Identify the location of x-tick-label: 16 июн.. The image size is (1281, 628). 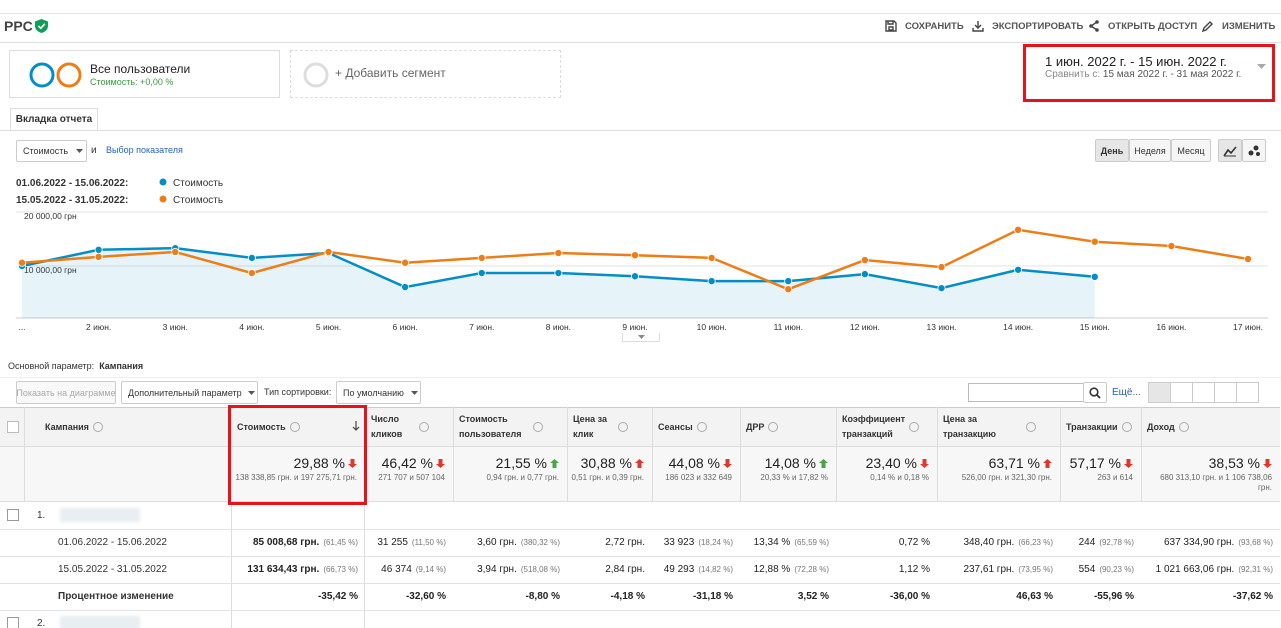
(1171, 327).